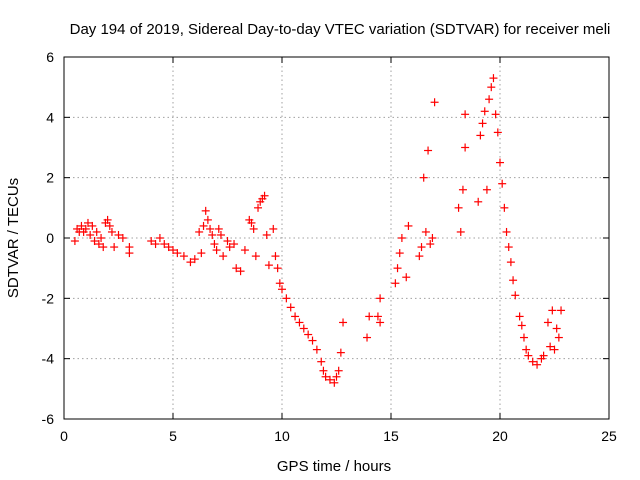 Image resolution: width=640 pixels, height=480 pixels. I want to click on x-tick-label: 20, so click(500, 436).